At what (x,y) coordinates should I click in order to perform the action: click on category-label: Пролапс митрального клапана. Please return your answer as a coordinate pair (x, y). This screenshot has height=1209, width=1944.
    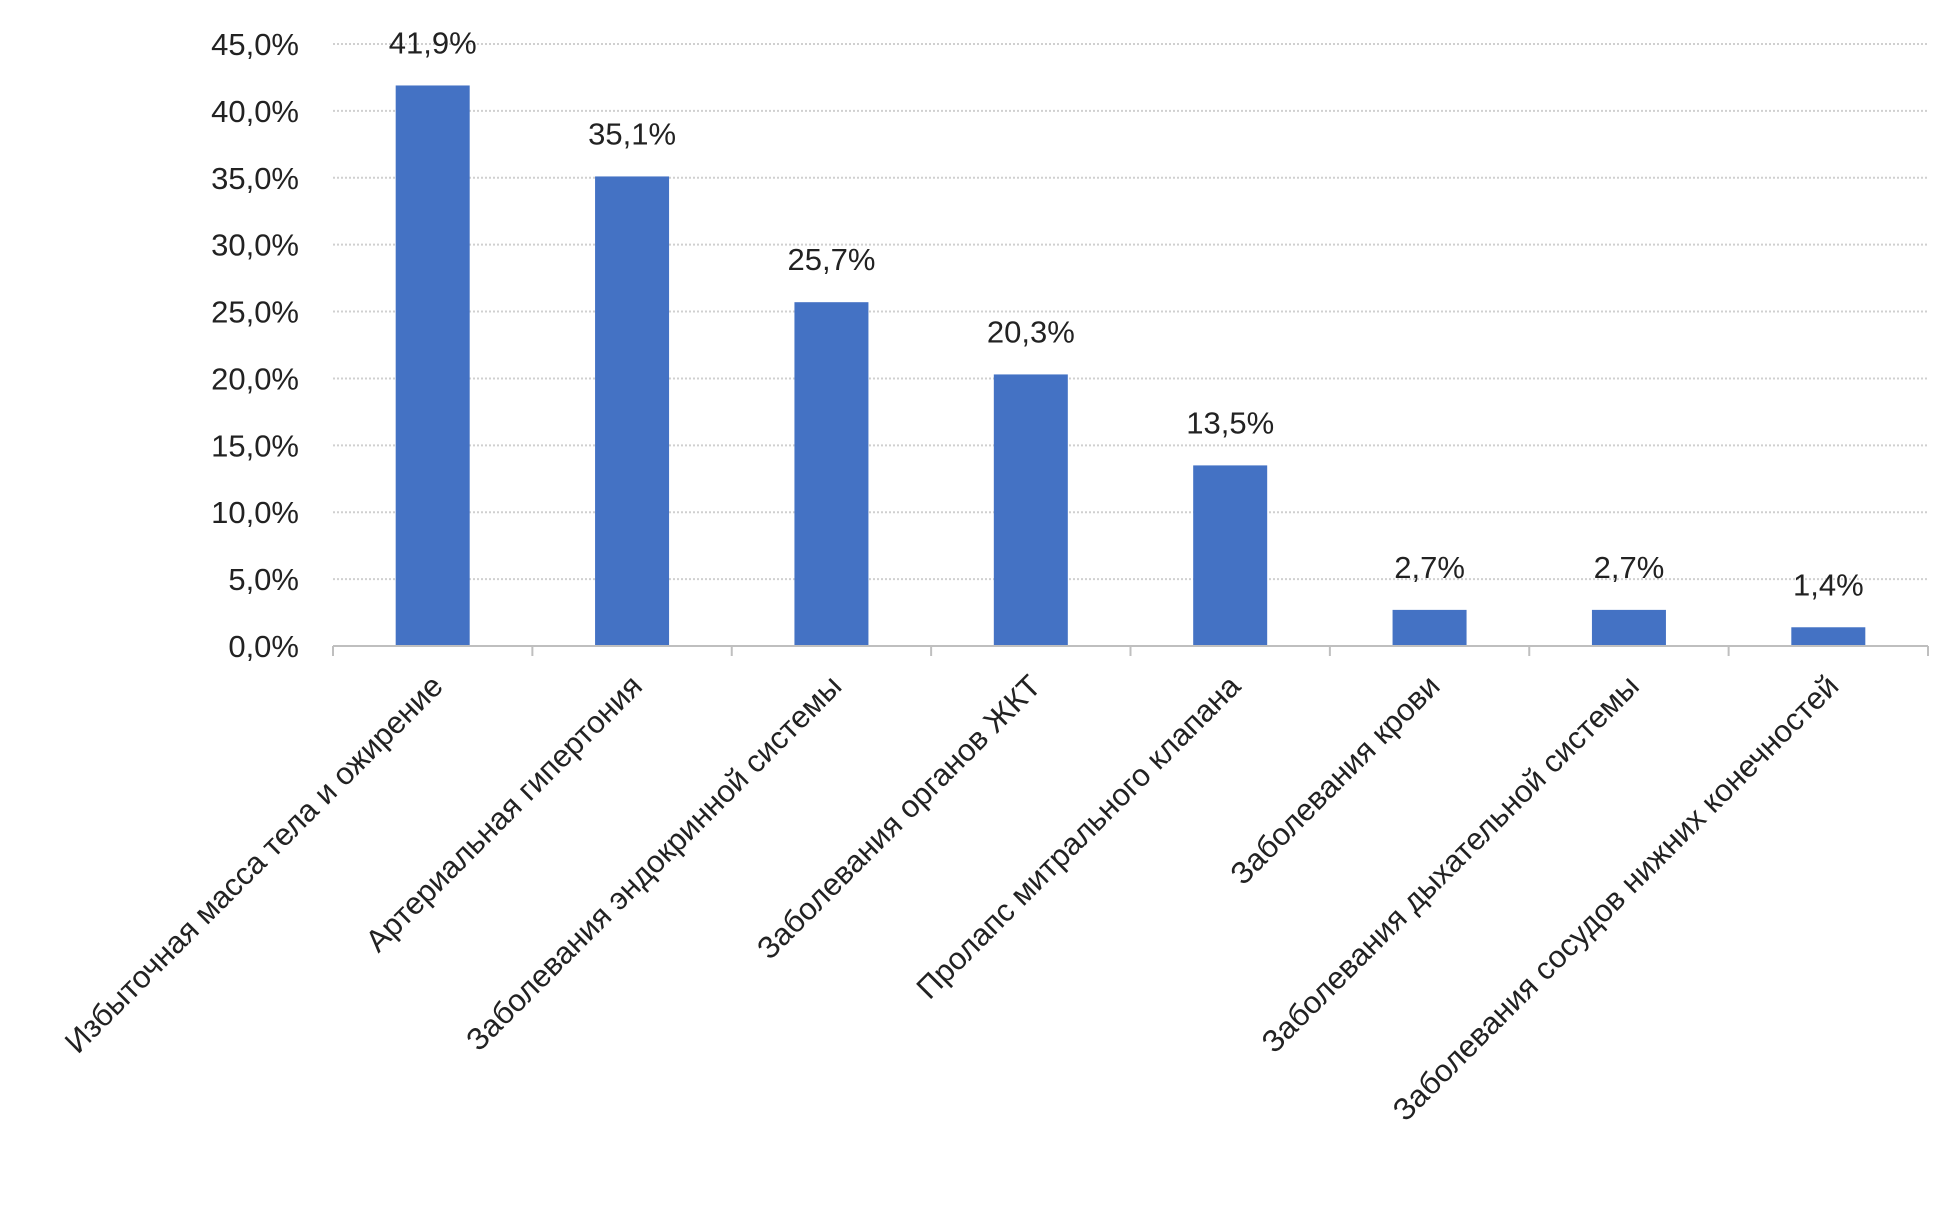
    Looking at the image, I should click on (1079, 837).